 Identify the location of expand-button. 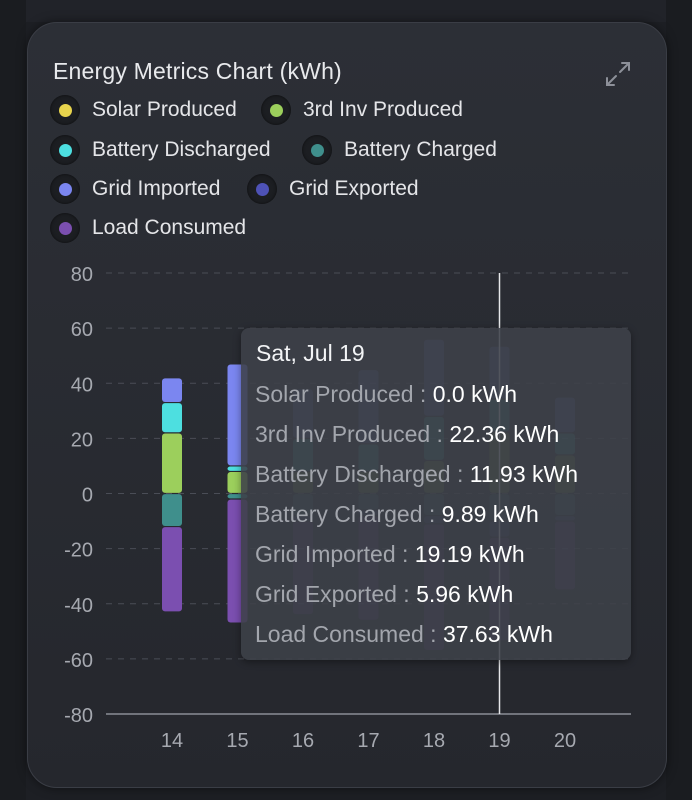
(618, 74).